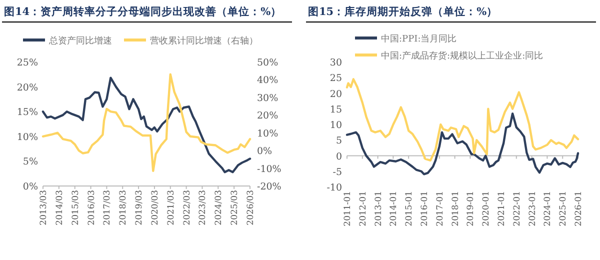  I want to click on y-tick-label: 30, so click(336, 63).